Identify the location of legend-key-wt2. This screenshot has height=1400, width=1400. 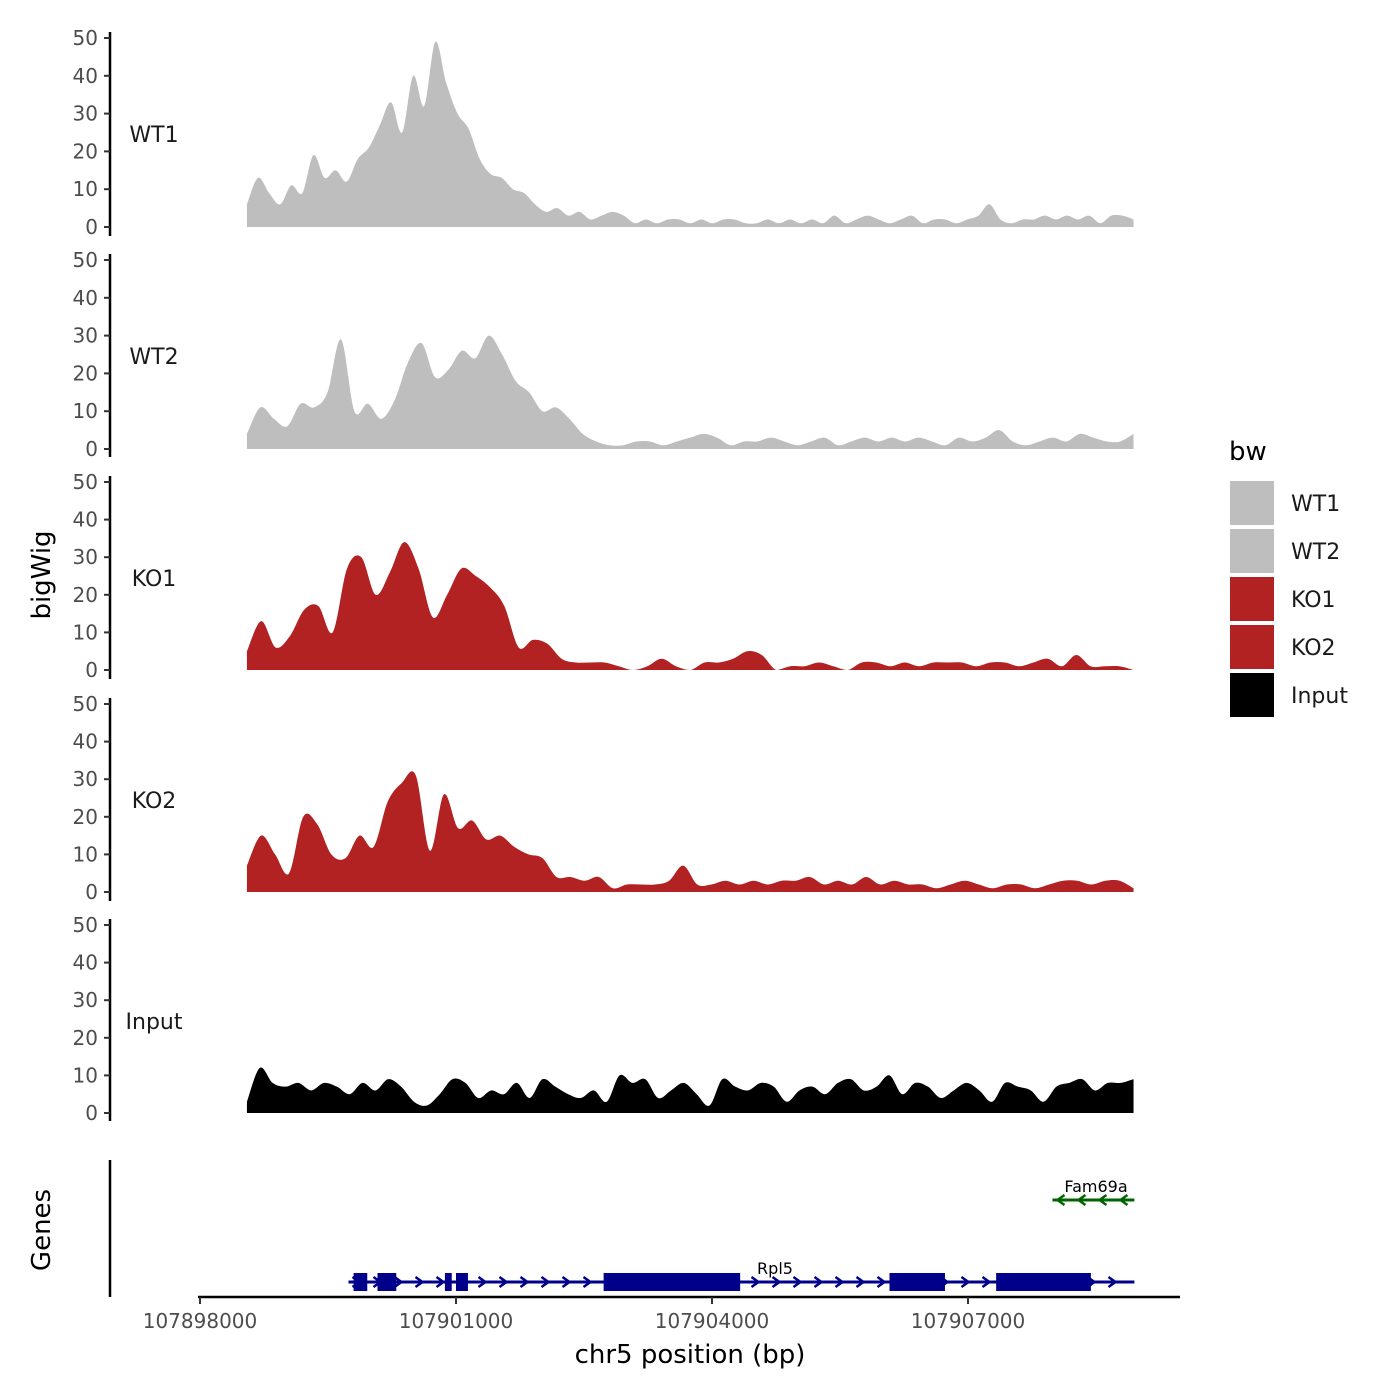
(1252, 551).